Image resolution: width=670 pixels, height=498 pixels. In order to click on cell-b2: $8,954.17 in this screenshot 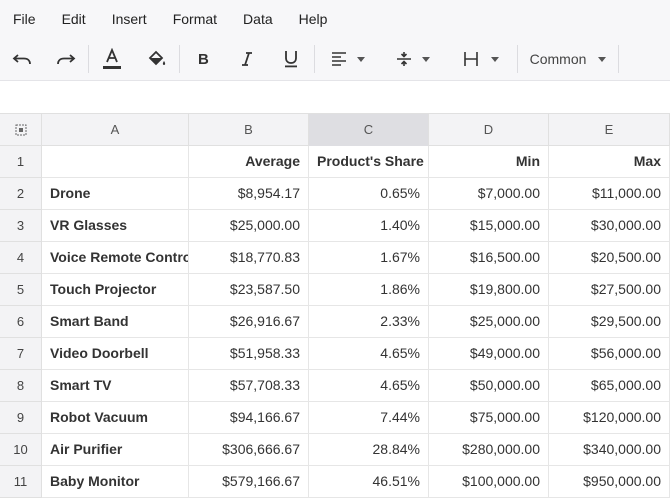, I will do `click(249, 194)`.